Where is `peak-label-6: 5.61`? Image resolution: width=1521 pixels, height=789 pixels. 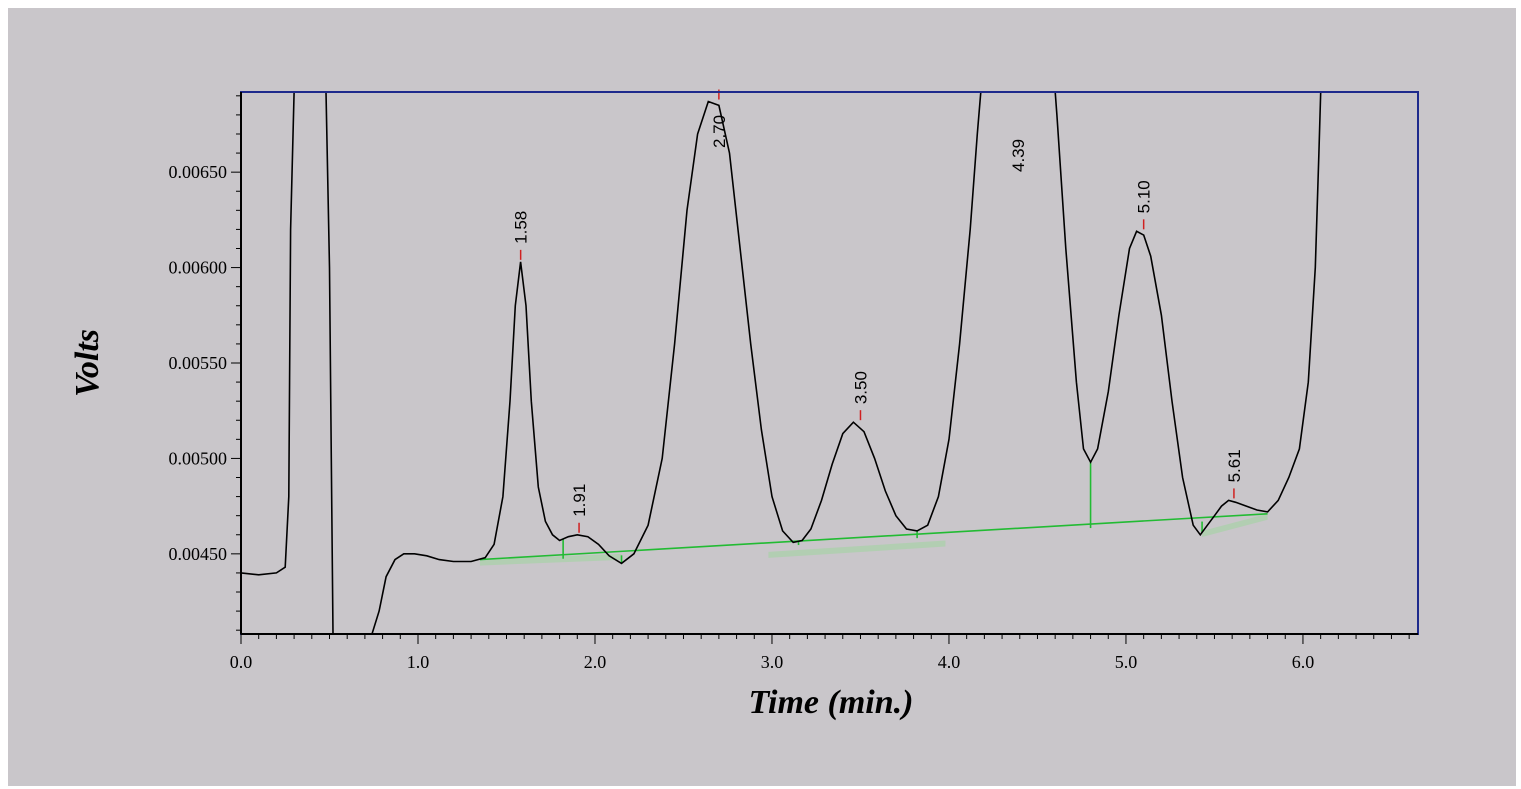 peak-label-6: 5.61 is located at coordinates (1234, 465).